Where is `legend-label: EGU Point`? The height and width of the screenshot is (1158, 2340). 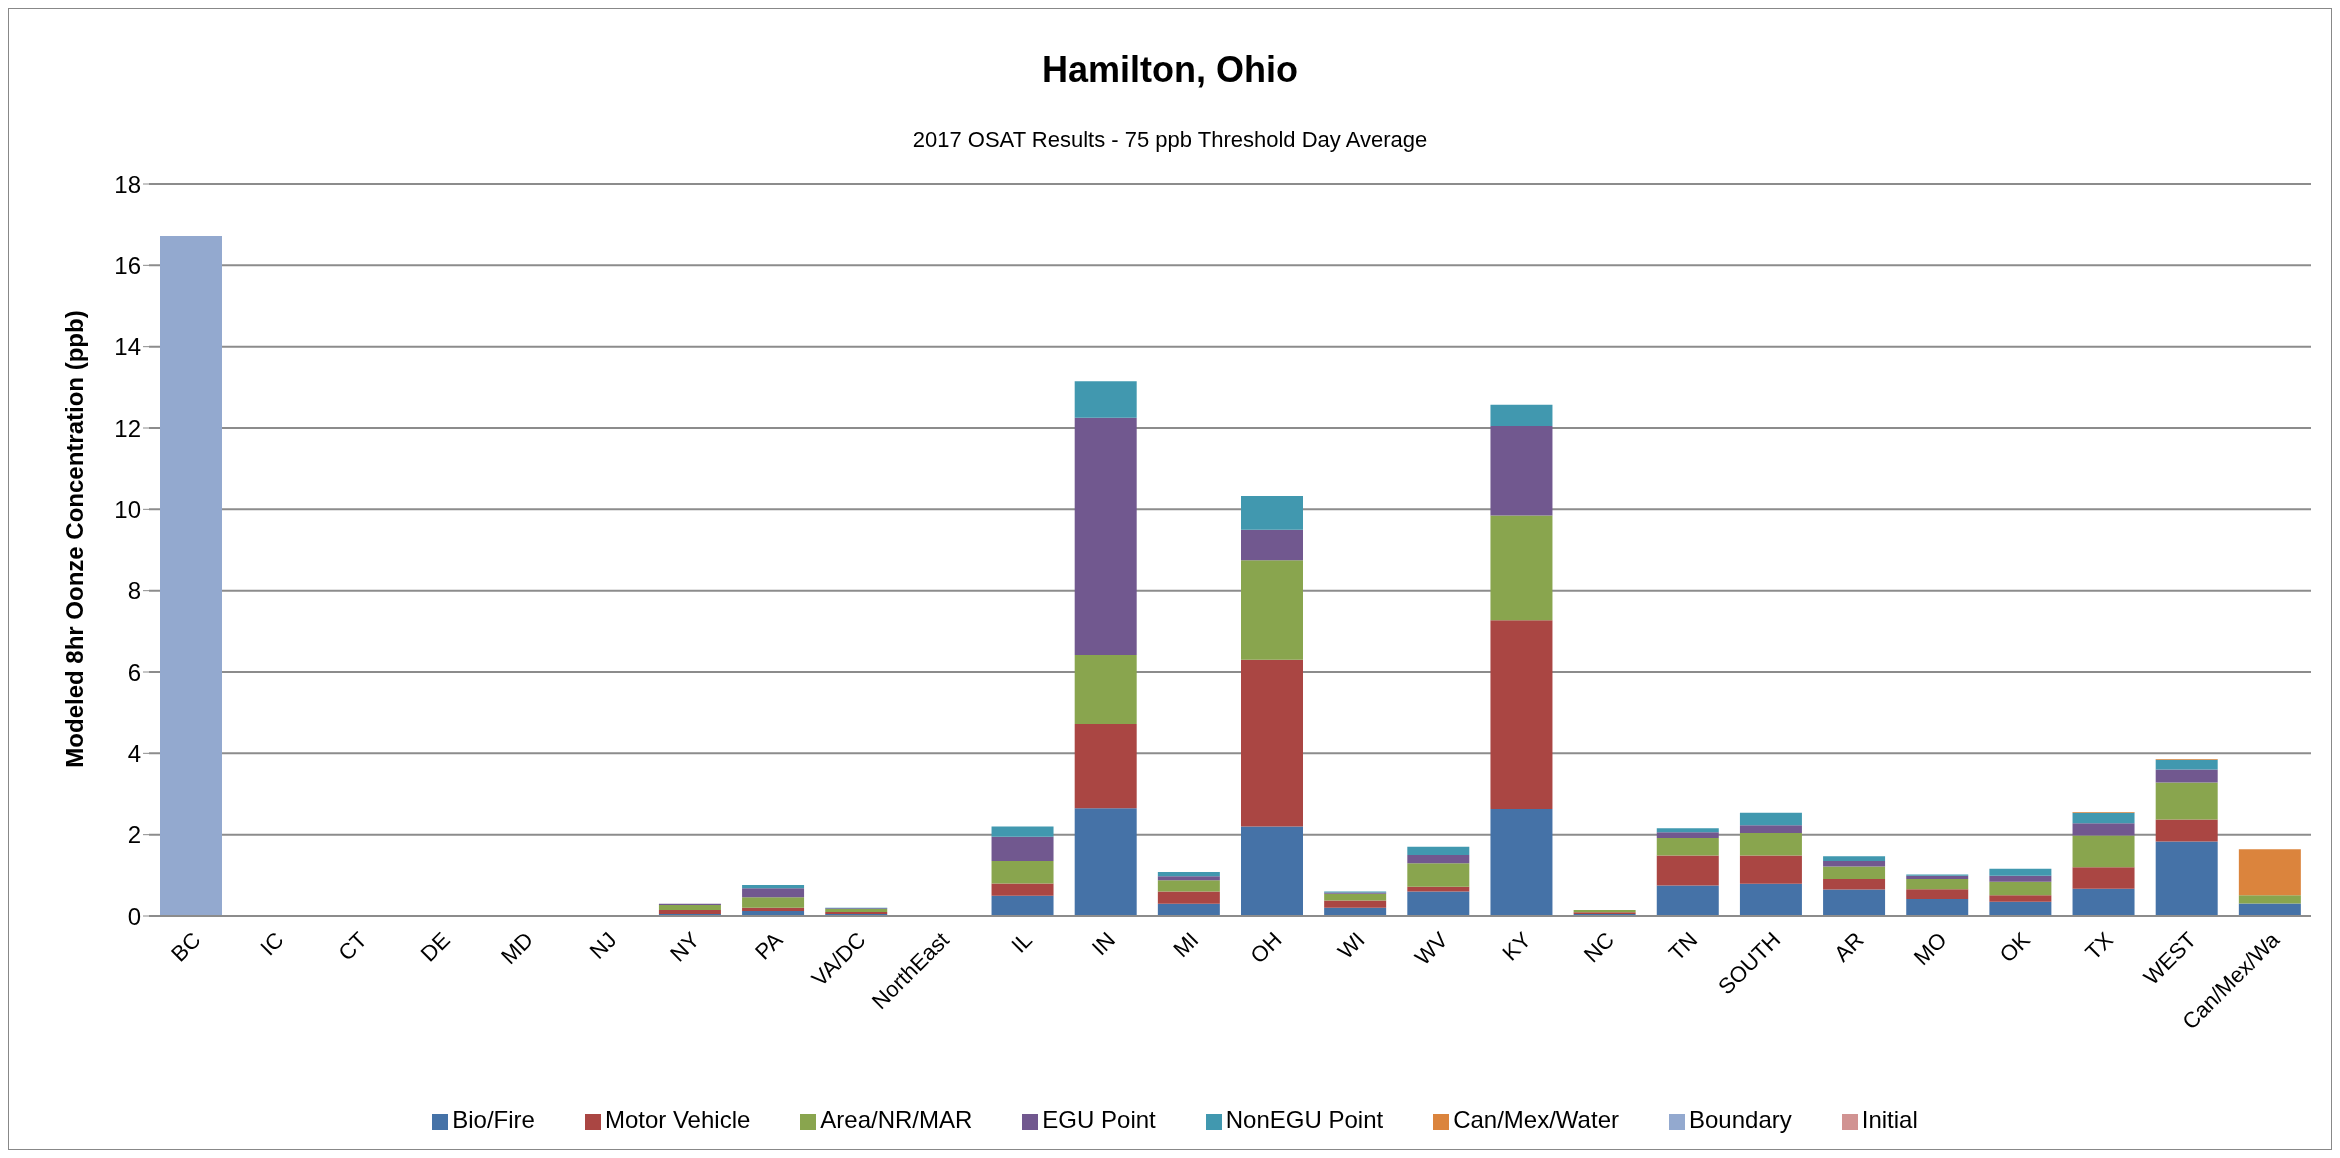 legend-label: EGU Point is located at coordinates (1099, 1119).